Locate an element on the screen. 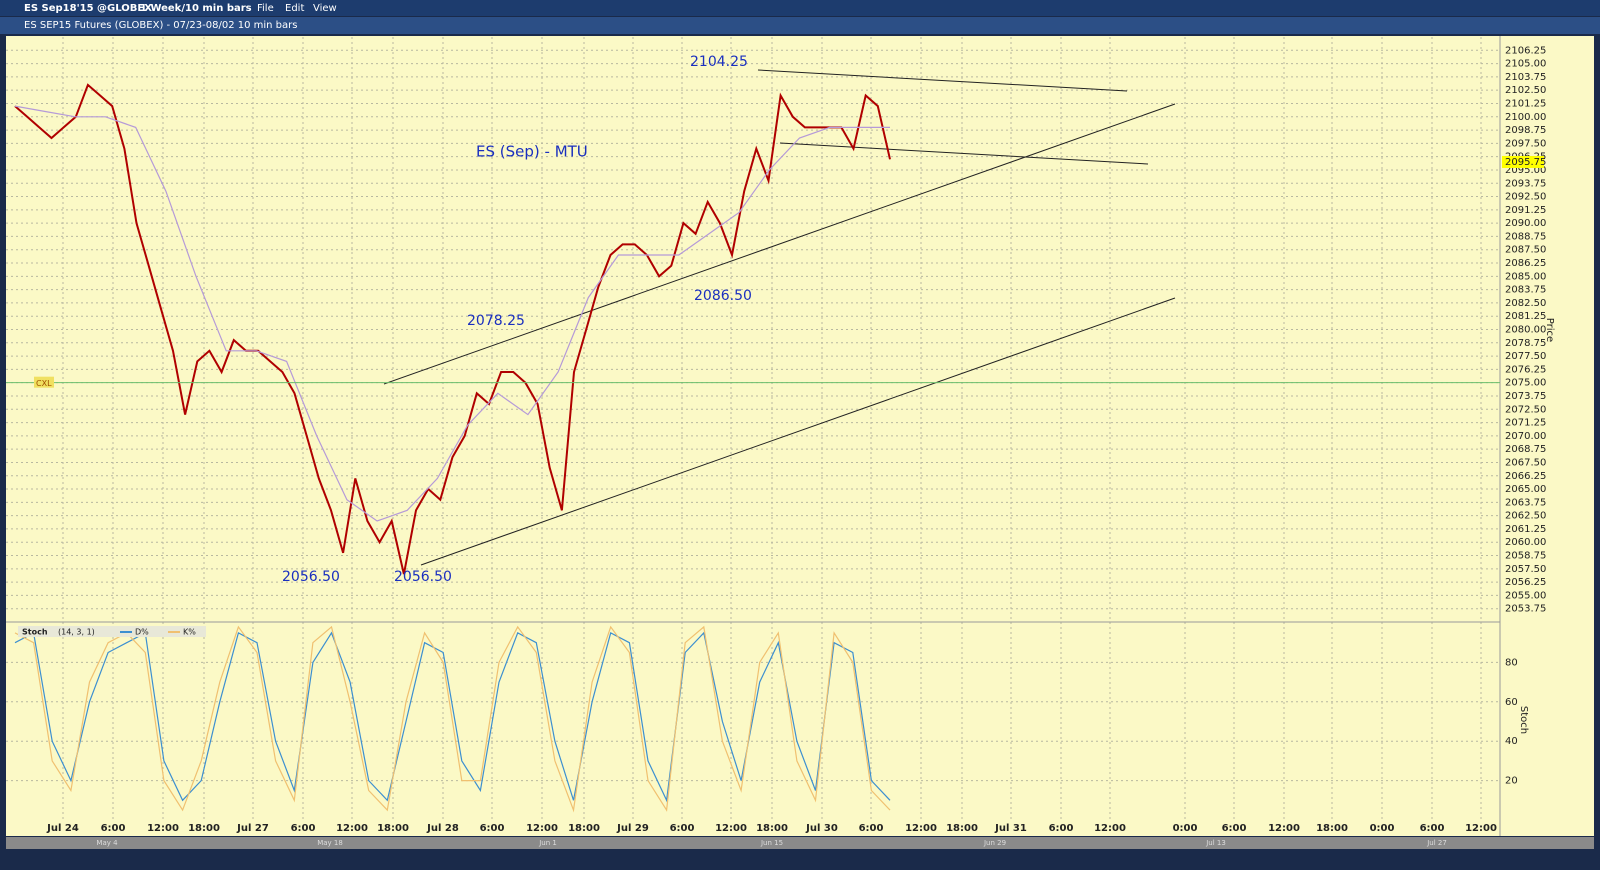 This screenshot has height=870, width=1600. overview-label: Jun 1 is located at coordinates (547, 843).